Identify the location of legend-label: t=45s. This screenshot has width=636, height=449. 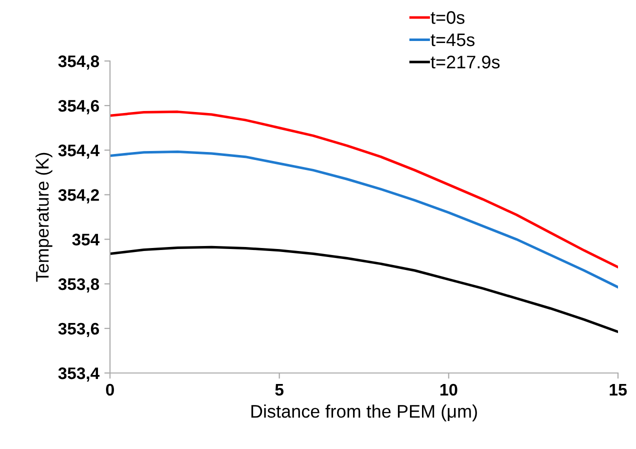
(452, 40).